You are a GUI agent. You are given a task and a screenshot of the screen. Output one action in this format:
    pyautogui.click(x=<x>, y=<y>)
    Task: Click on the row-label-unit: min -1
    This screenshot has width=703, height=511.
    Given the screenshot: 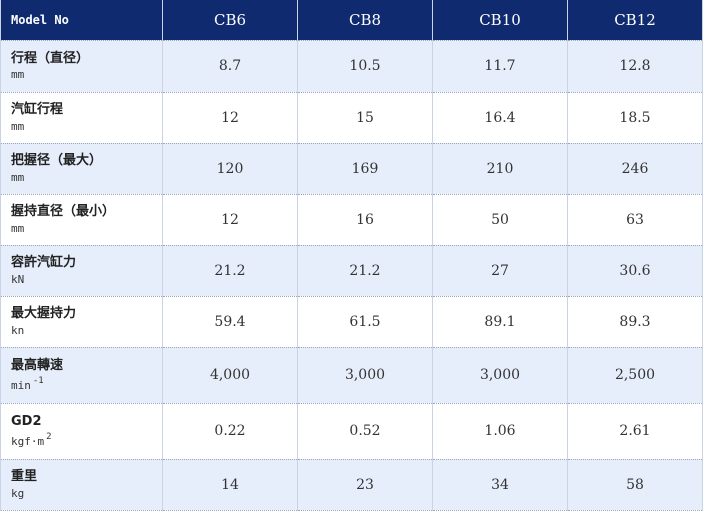 What is the action you would take?
    pyautogui.click(x=86, y=384)
    